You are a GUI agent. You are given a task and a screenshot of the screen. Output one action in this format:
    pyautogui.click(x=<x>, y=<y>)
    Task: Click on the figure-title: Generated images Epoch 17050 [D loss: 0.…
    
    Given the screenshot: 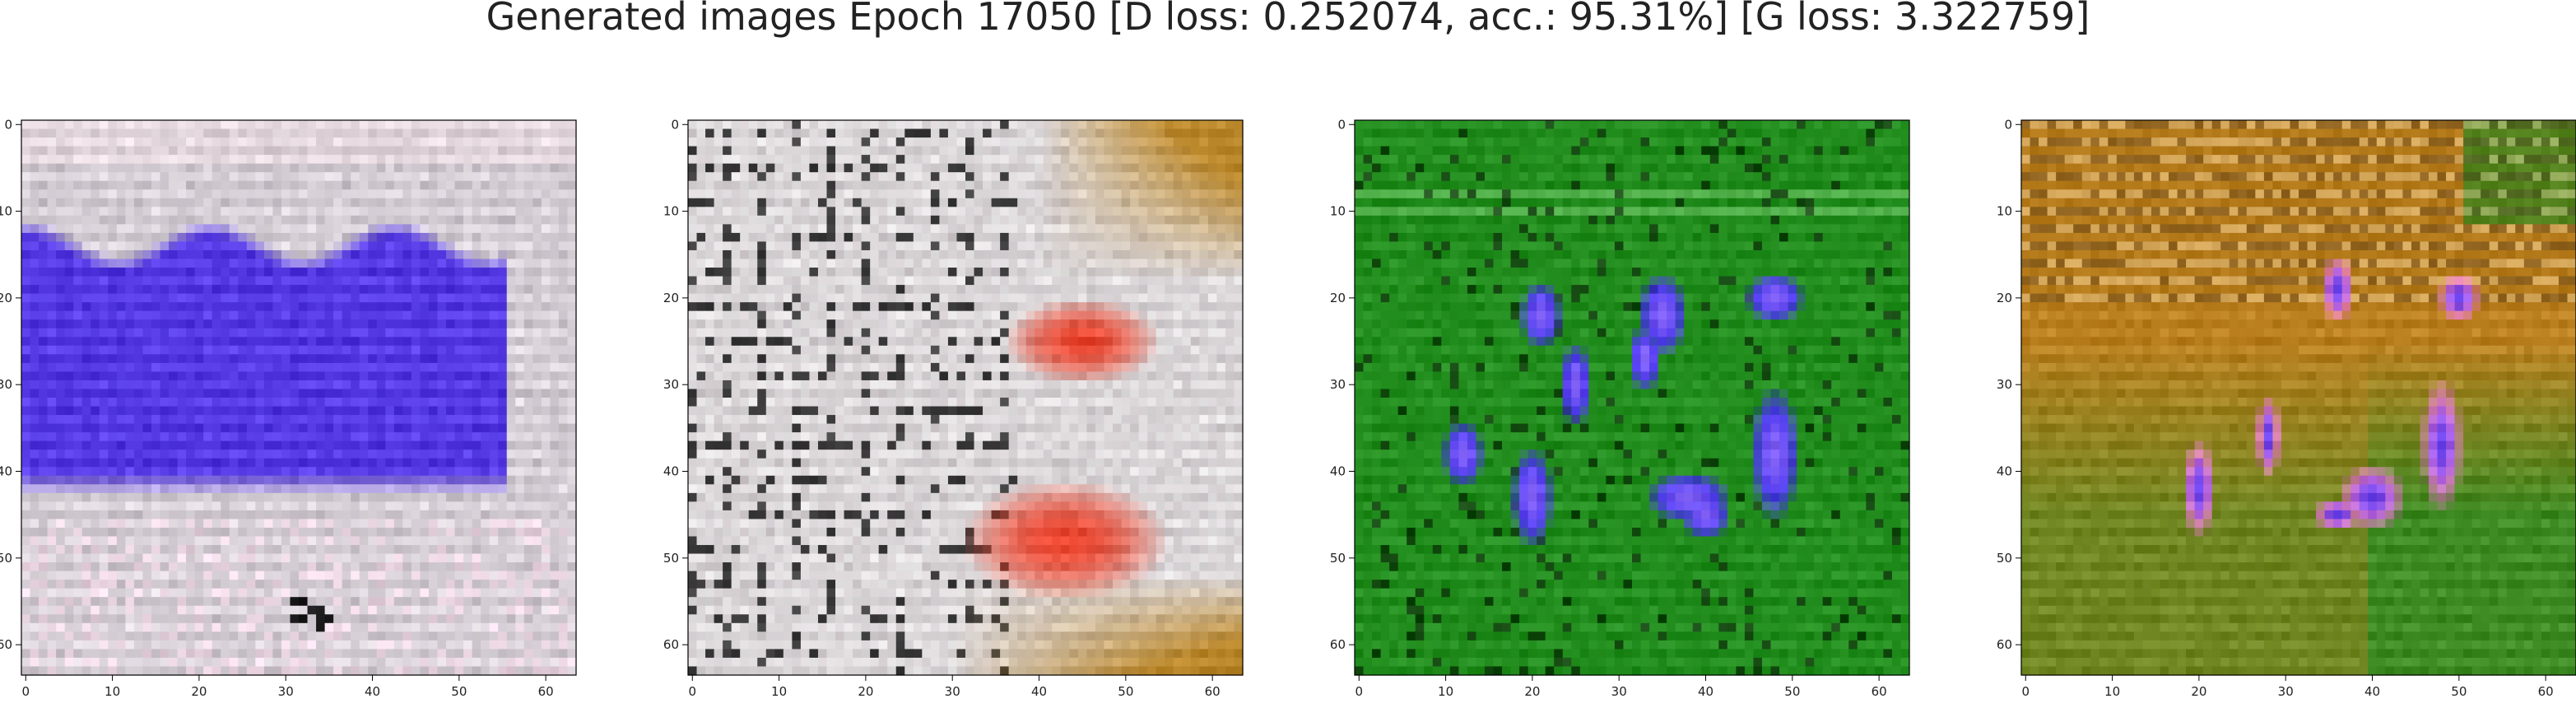 What is the action you would take?
    pyautogui.click(x=1288, y=16)
    